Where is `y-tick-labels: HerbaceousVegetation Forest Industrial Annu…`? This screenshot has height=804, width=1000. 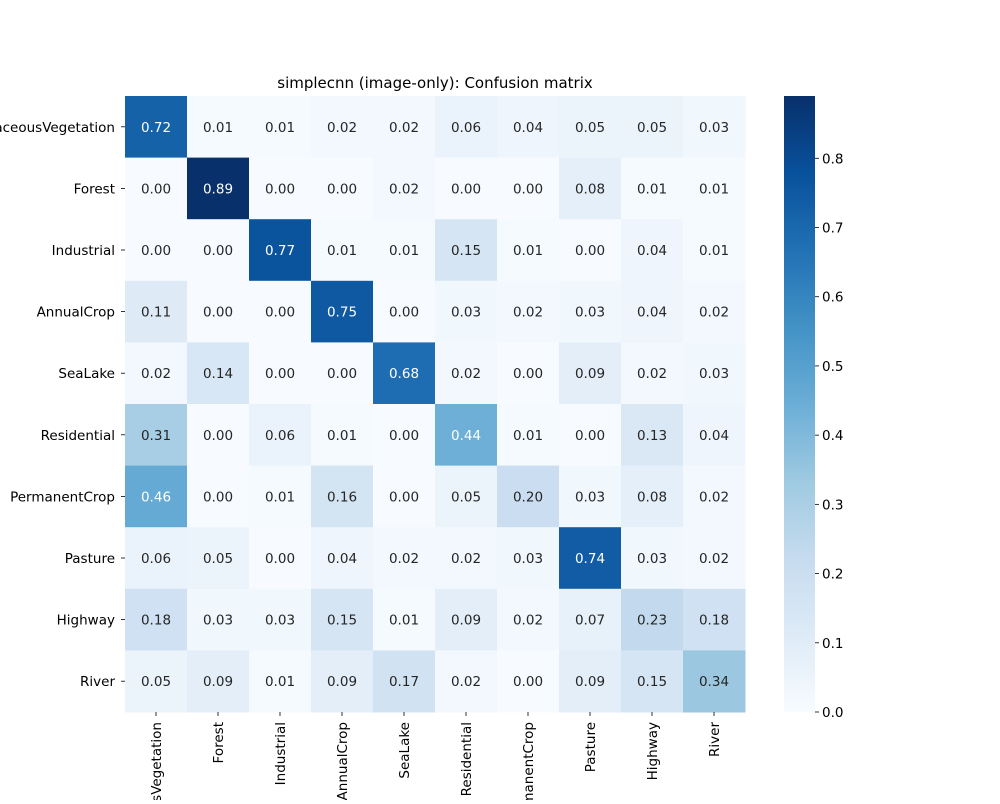
y-tick-labels: HerbaceousVegetation Forest Industrial Annu… is located at coordinates (62, 405).